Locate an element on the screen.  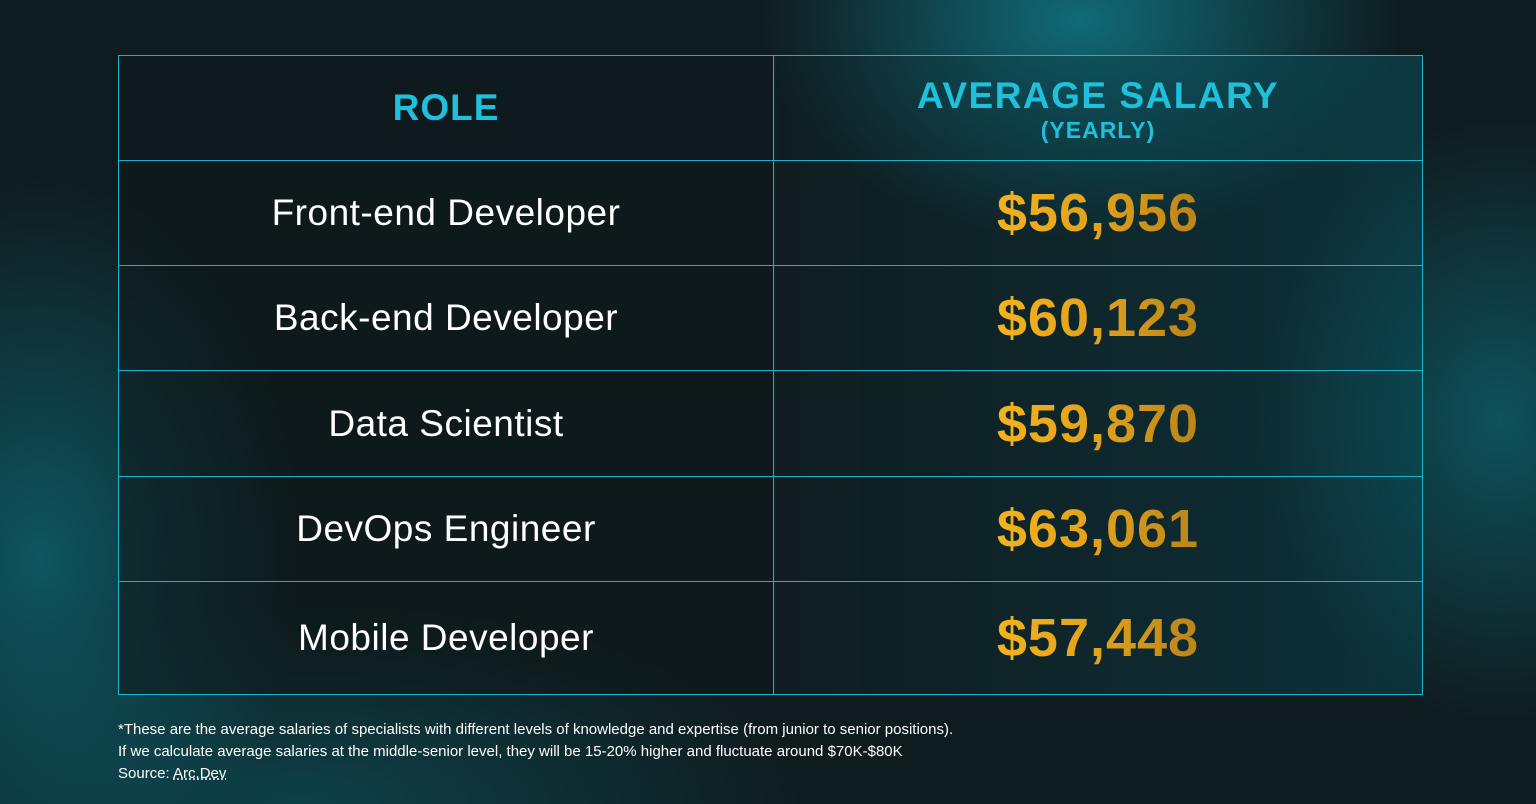
header-role-label: ROLE is located at coordinates (446, 108).